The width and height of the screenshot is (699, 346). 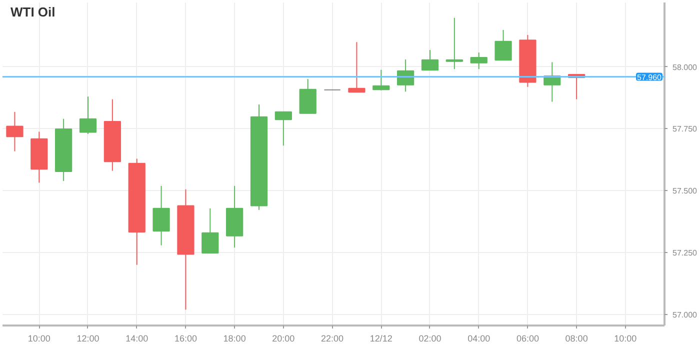 I want to click on x-tick-label: 14:00, so click(x=137, y=339).